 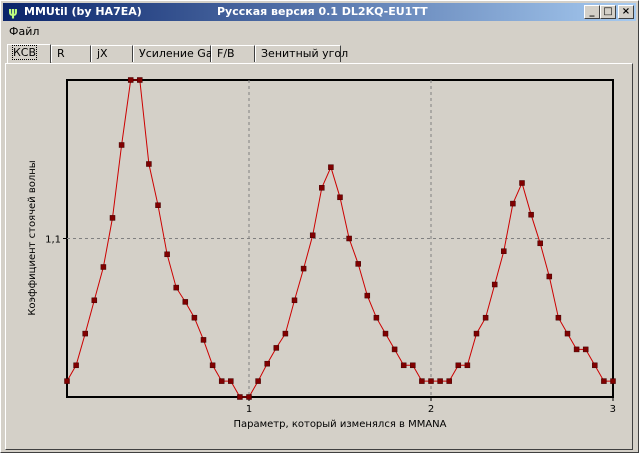 I want to click on menu-file: Файл, so click(x=24, y=31).